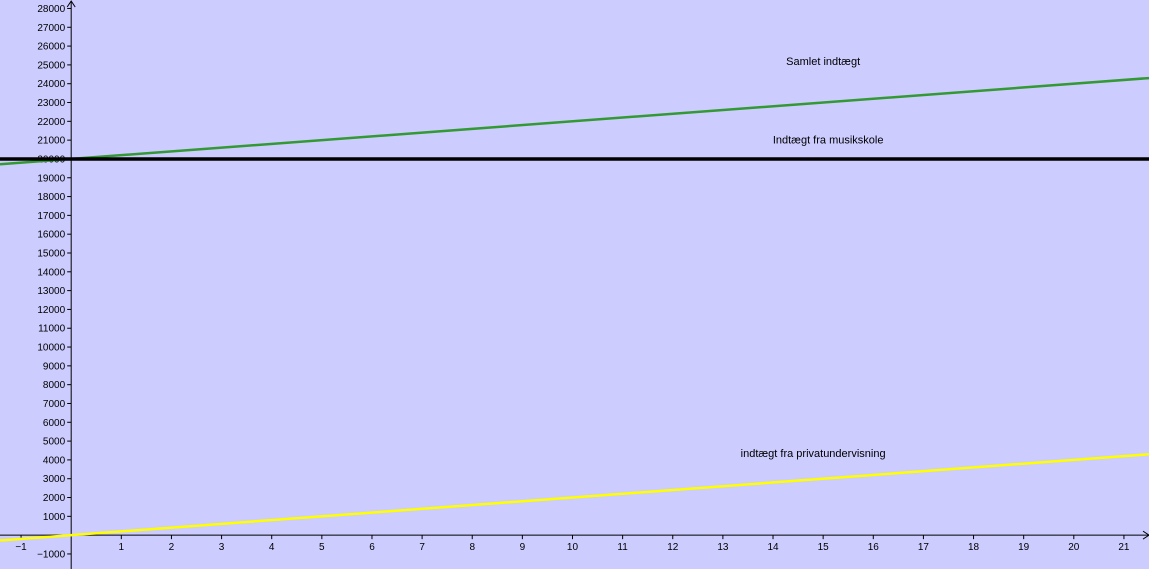 This screenshot has height=569, width=1149. I want to click on x-tick-label: 15, so click(824, 547).